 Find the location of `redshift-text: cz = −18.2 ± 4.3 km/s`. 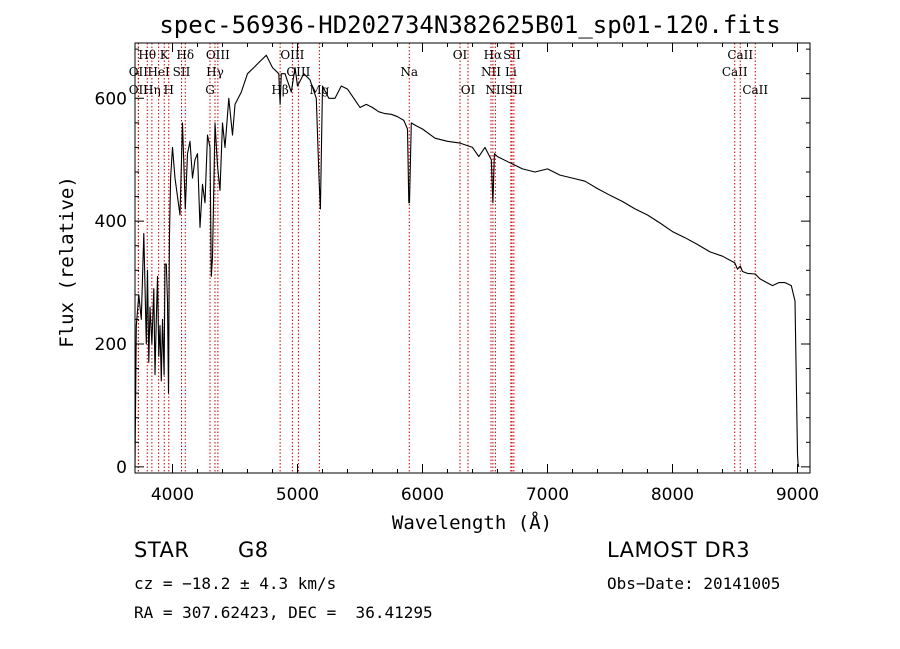

redshift-text: cz = −18.2 ± 4.3 km/s is located at coordinates (235, 583).